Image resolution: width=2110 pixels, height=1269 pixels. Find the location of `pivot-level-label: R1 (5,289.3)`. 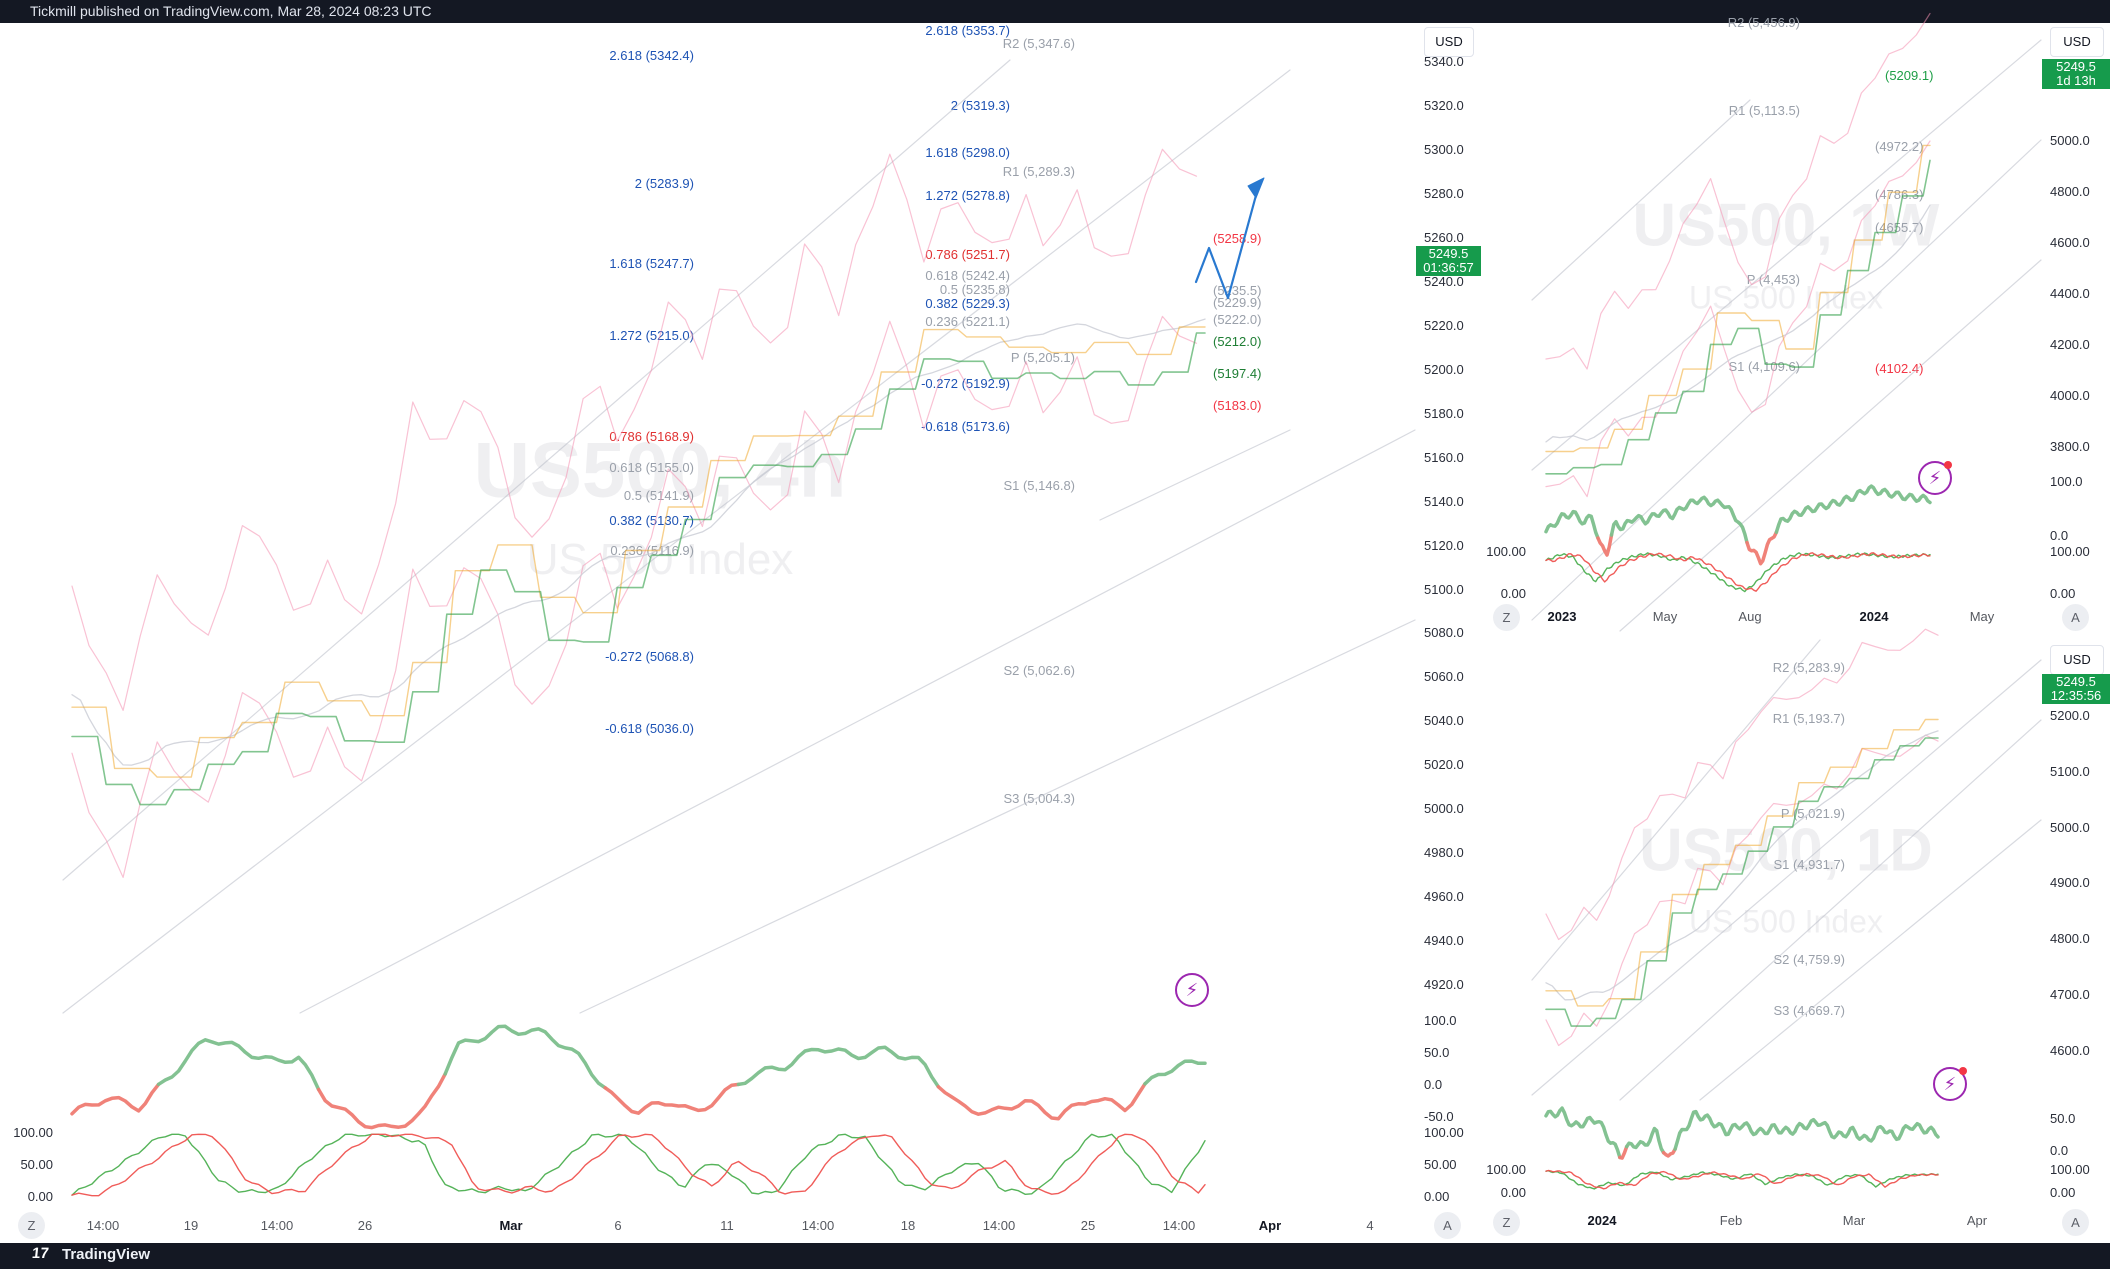

pivot-level-label: R1 (5,289.3) is located at coordinates (1038, 172).